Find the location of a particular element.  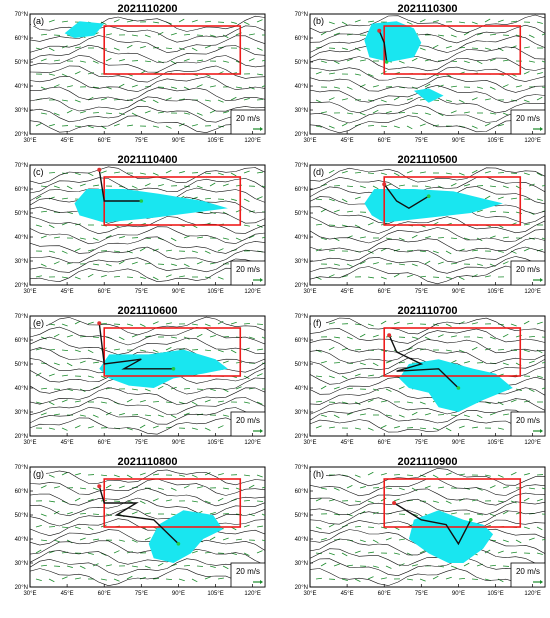

panel-title: 2021110400 is located at coordinates (148, 160).